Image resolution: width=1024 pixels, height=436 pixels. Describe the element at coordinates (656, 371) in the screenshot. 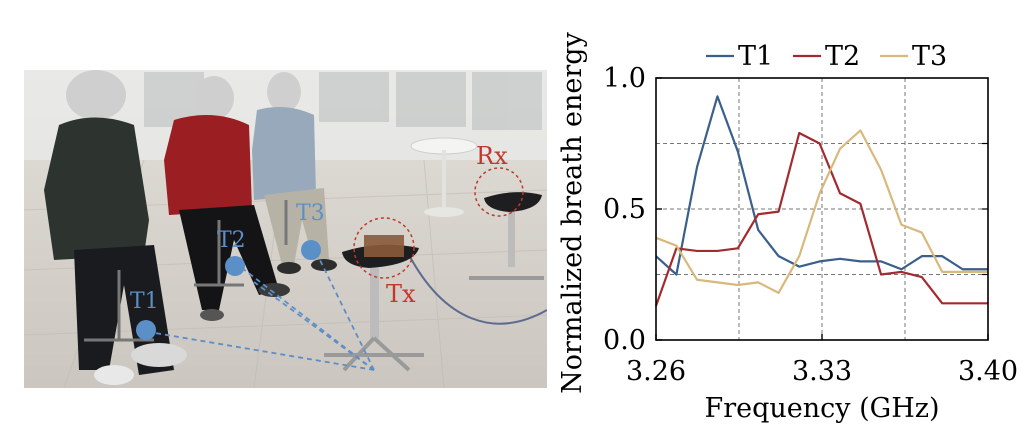

I see `x-tick-label: 3.26` at that location.